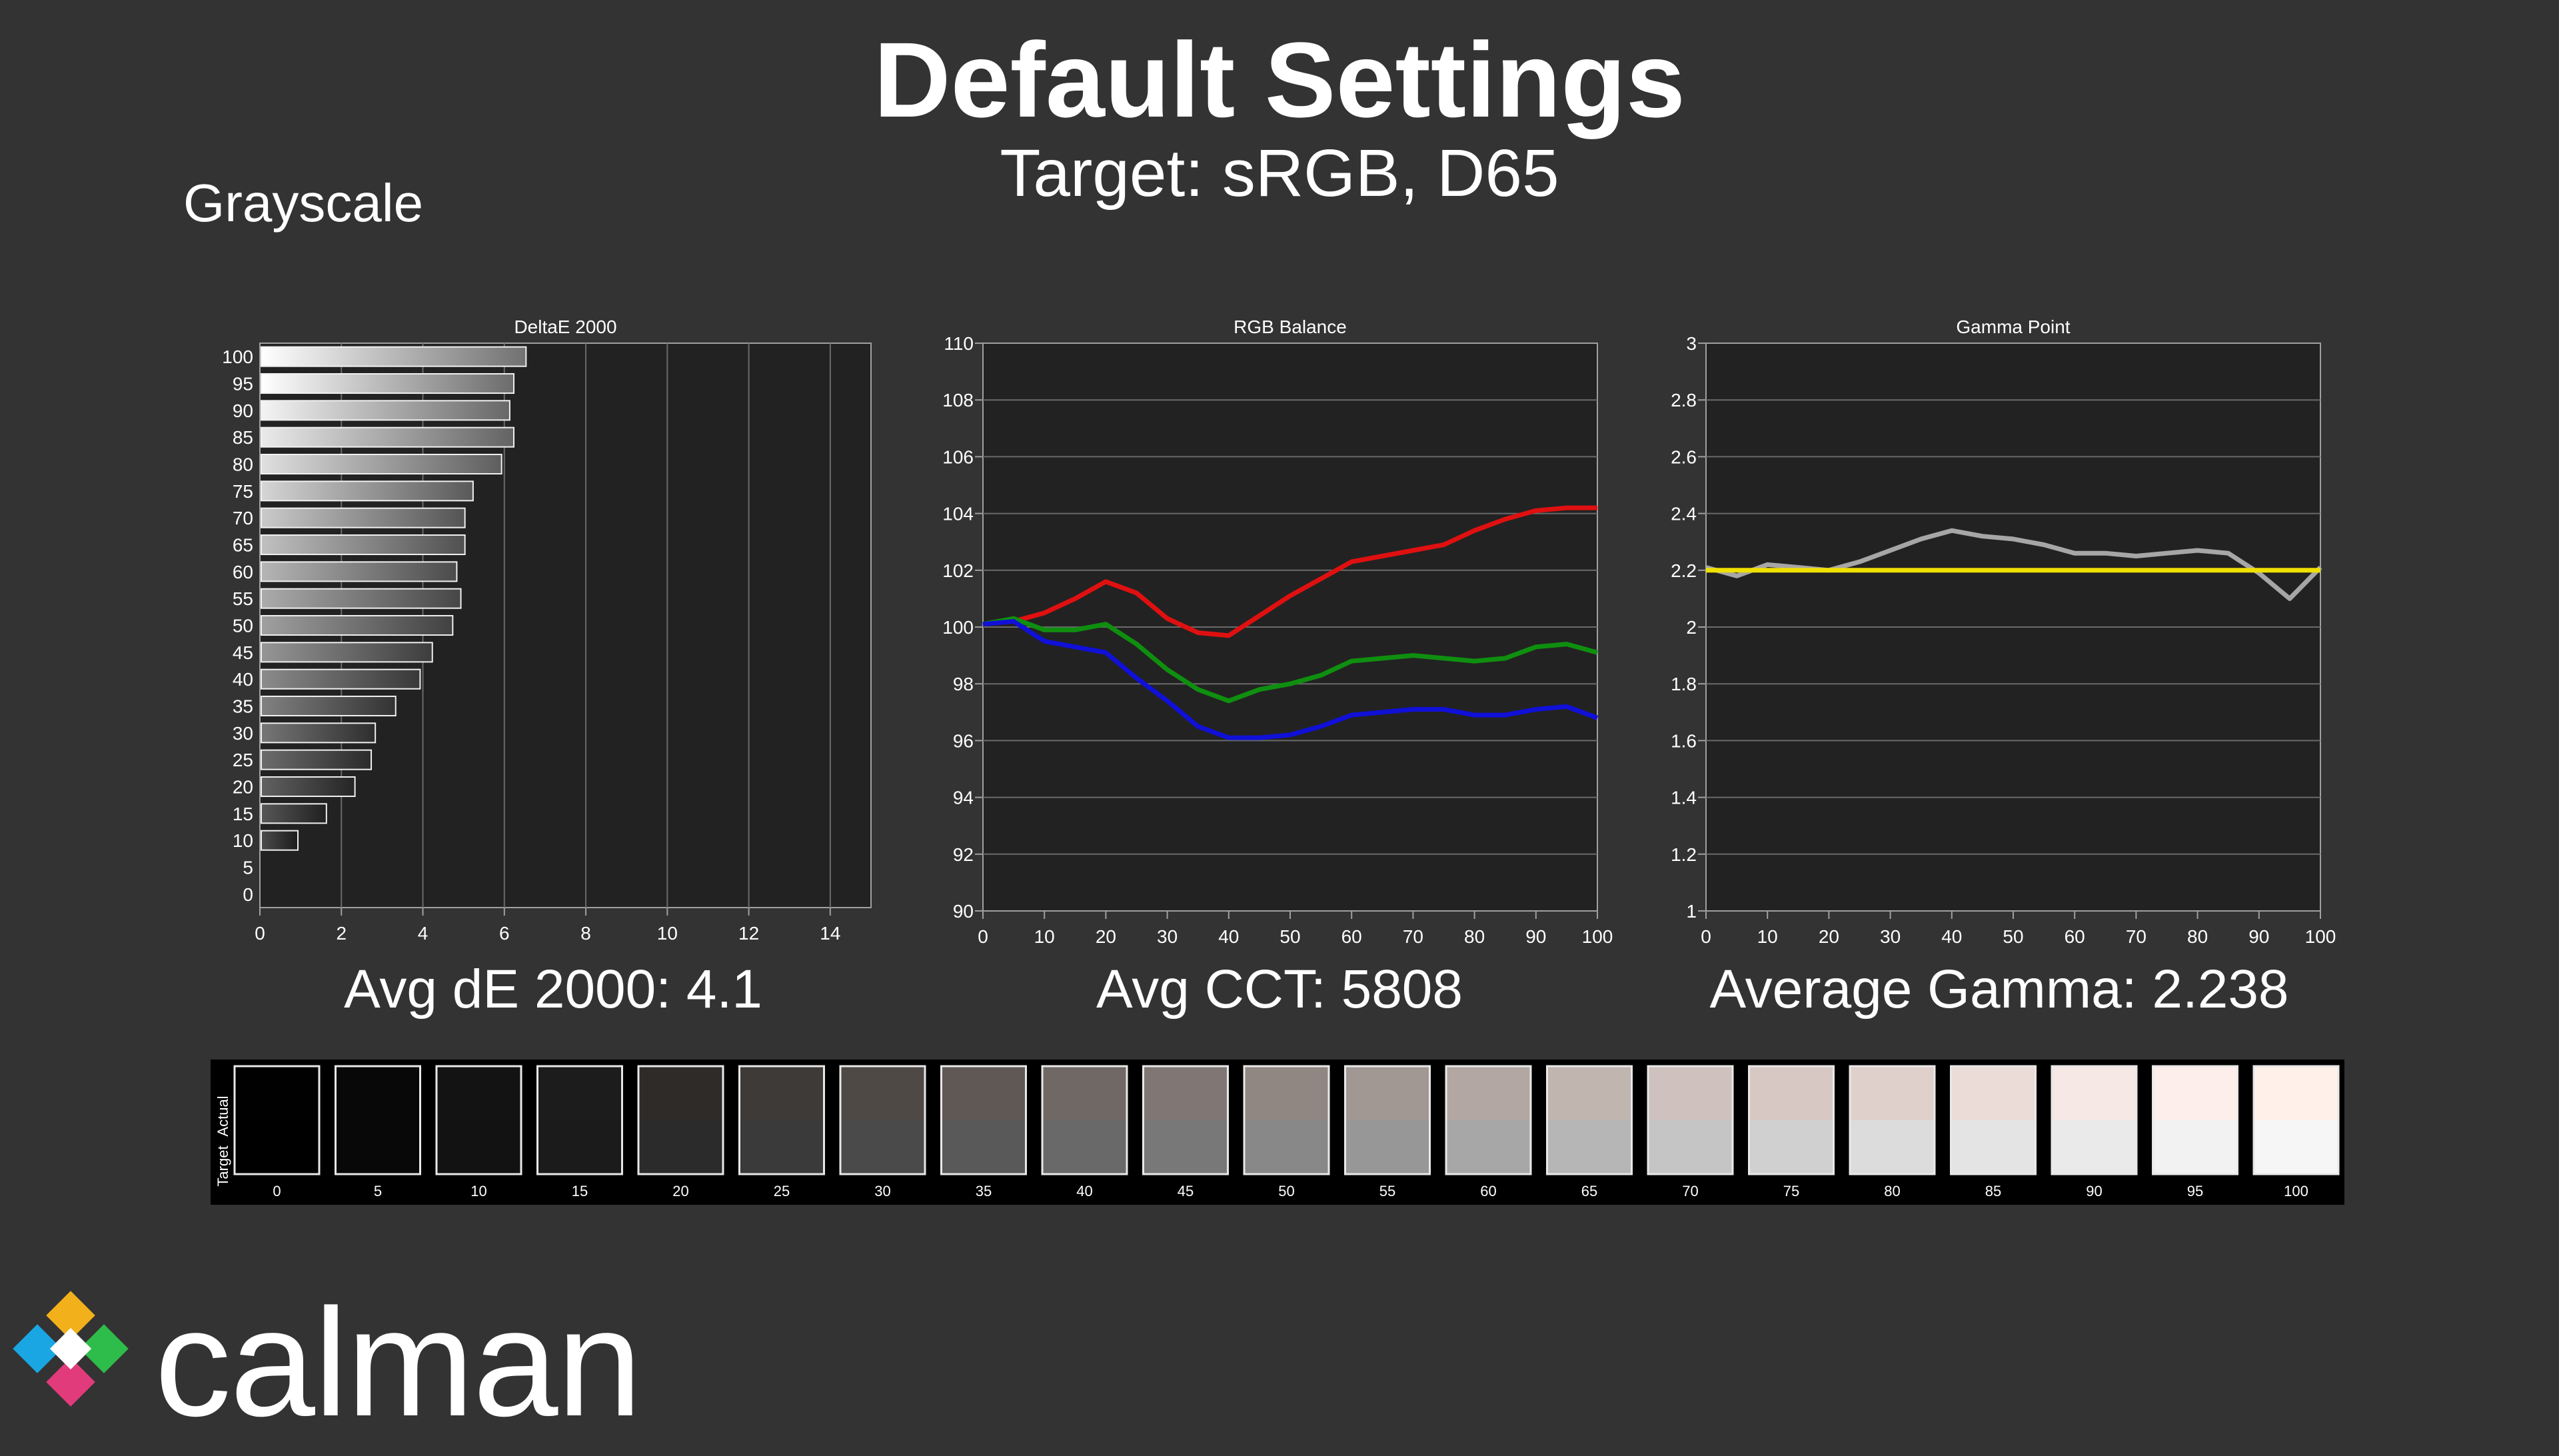 This screenshot has width=2559, height=1456. Describe the element at coordinates (565, 327) in the screenshot. I see `chart-title: DeltaE 2000` at that location.